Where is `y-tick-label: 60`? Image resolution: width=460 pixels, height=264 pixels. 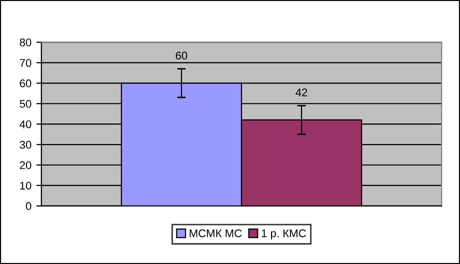
y-tick-label: 60 is located at coordinates (26, 83).